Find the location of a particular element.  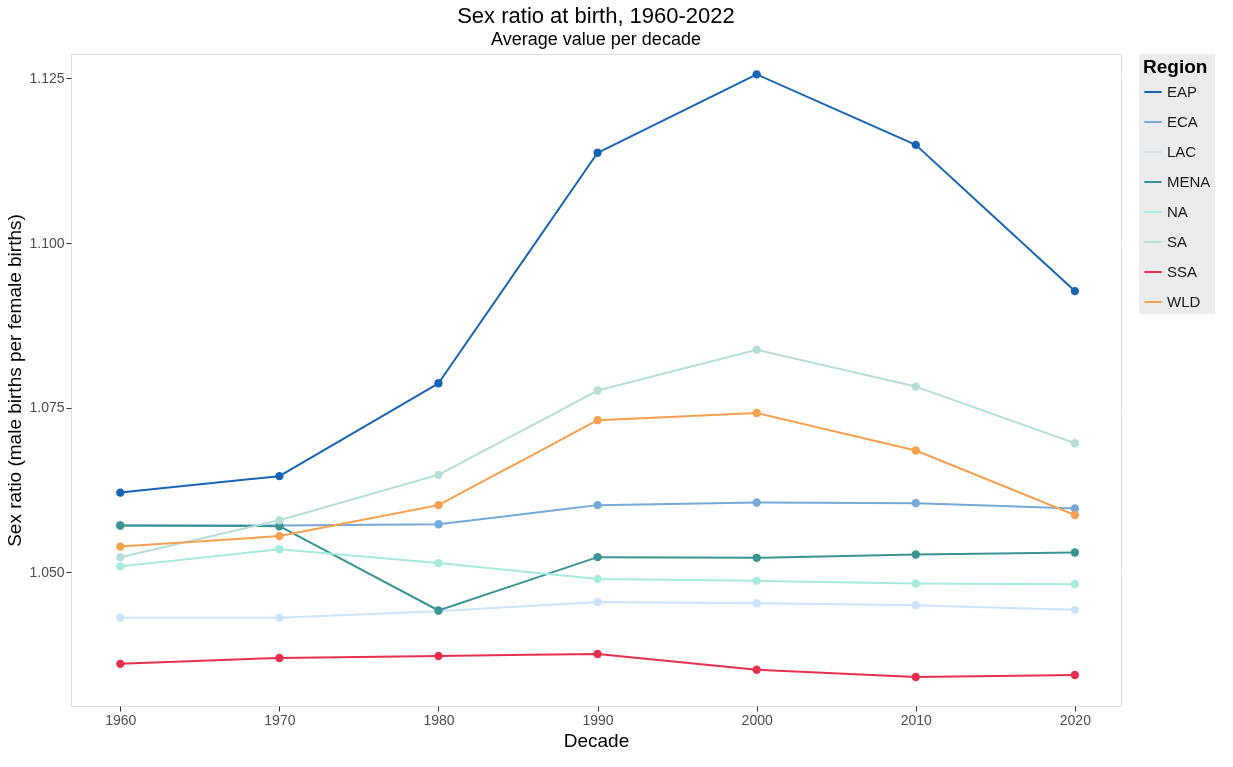

x-tick-label: 2000 is located at coordinates (757, 719).